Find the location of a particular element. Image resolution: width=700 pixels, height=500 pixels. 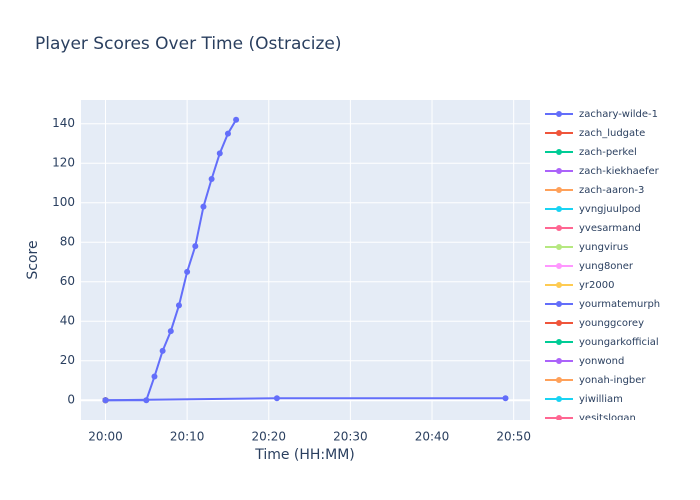

legend-label: zach-perkel is located at coordinates (608, 152).